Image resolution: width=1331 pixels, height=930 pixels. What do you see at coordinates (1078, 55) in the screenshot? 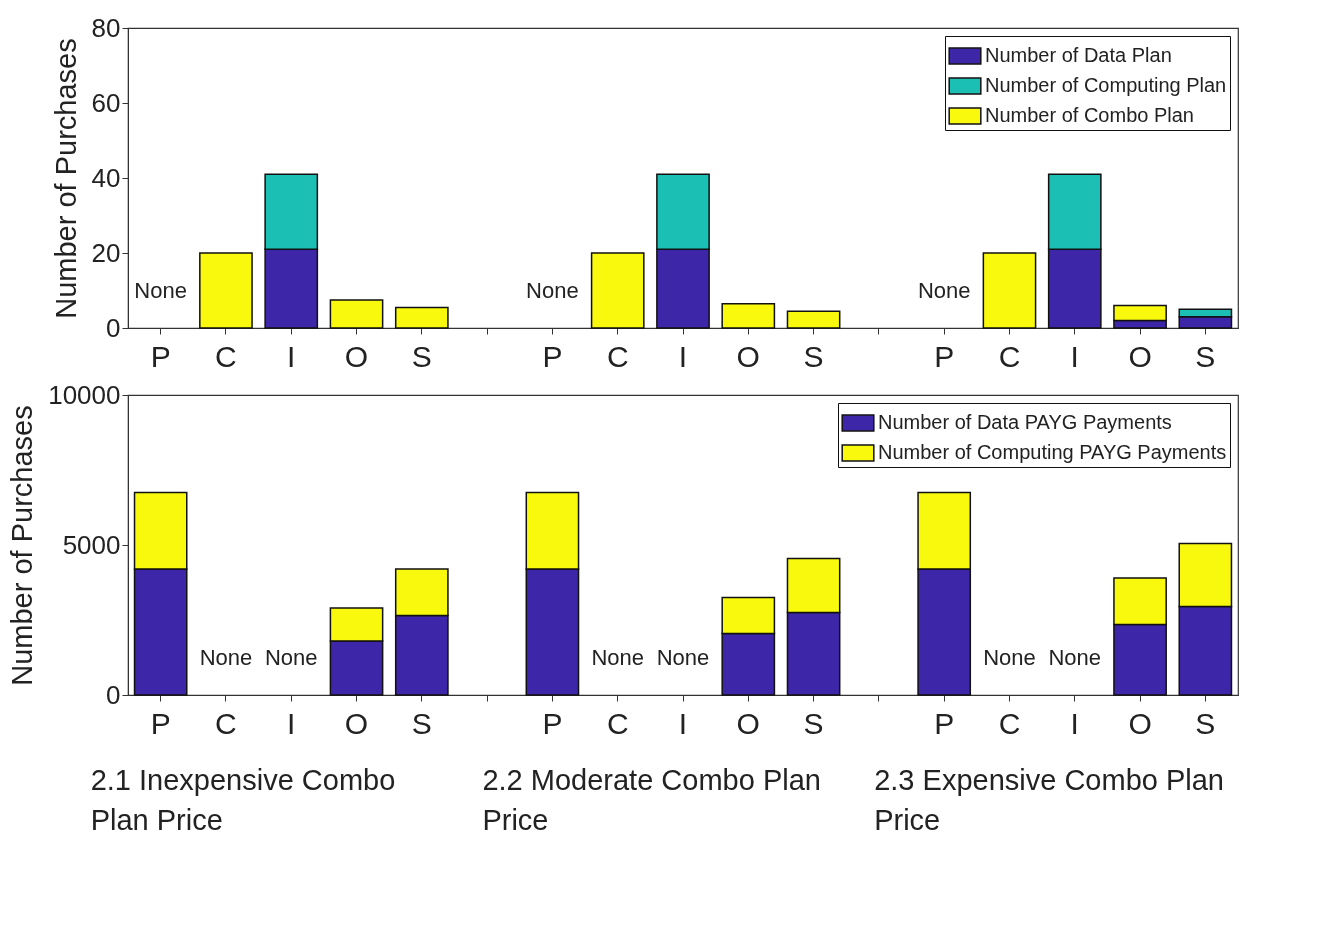
I see `legend-label: Number of Data Plan` at bounding box center [1078, 55].